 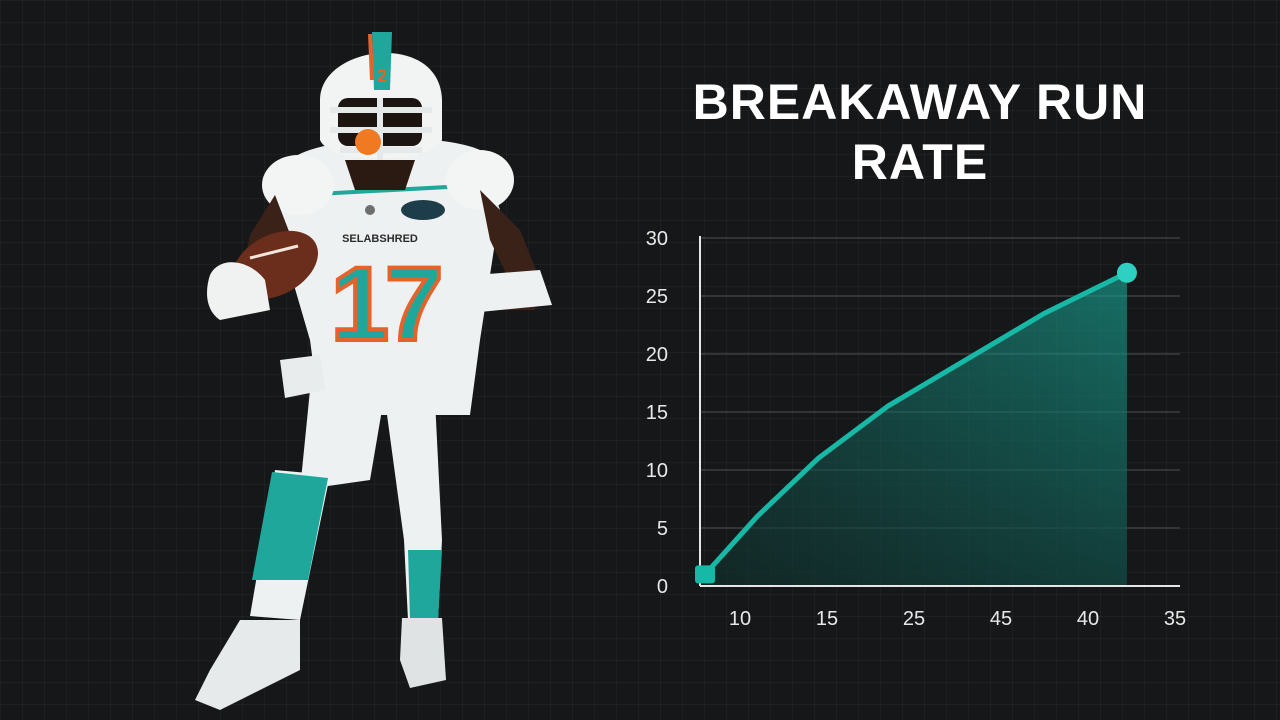 I want to click on jersey-patch, so click(x=423, y=210).